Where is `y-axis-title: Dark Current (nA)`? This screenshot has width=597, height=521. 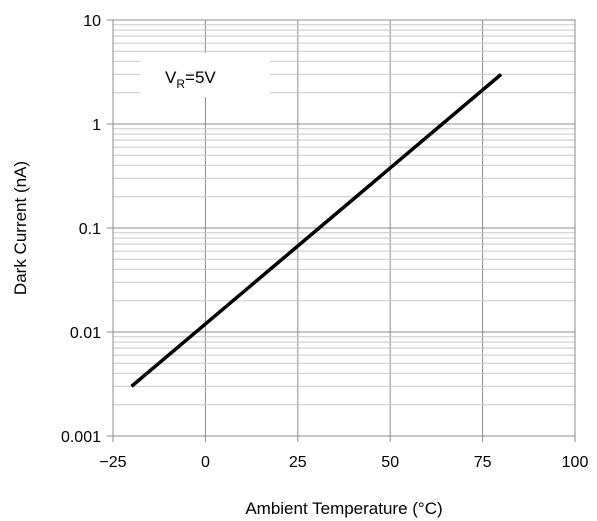 y-axis-title: Dark Current (nA) is located at coordinates (20, 228).